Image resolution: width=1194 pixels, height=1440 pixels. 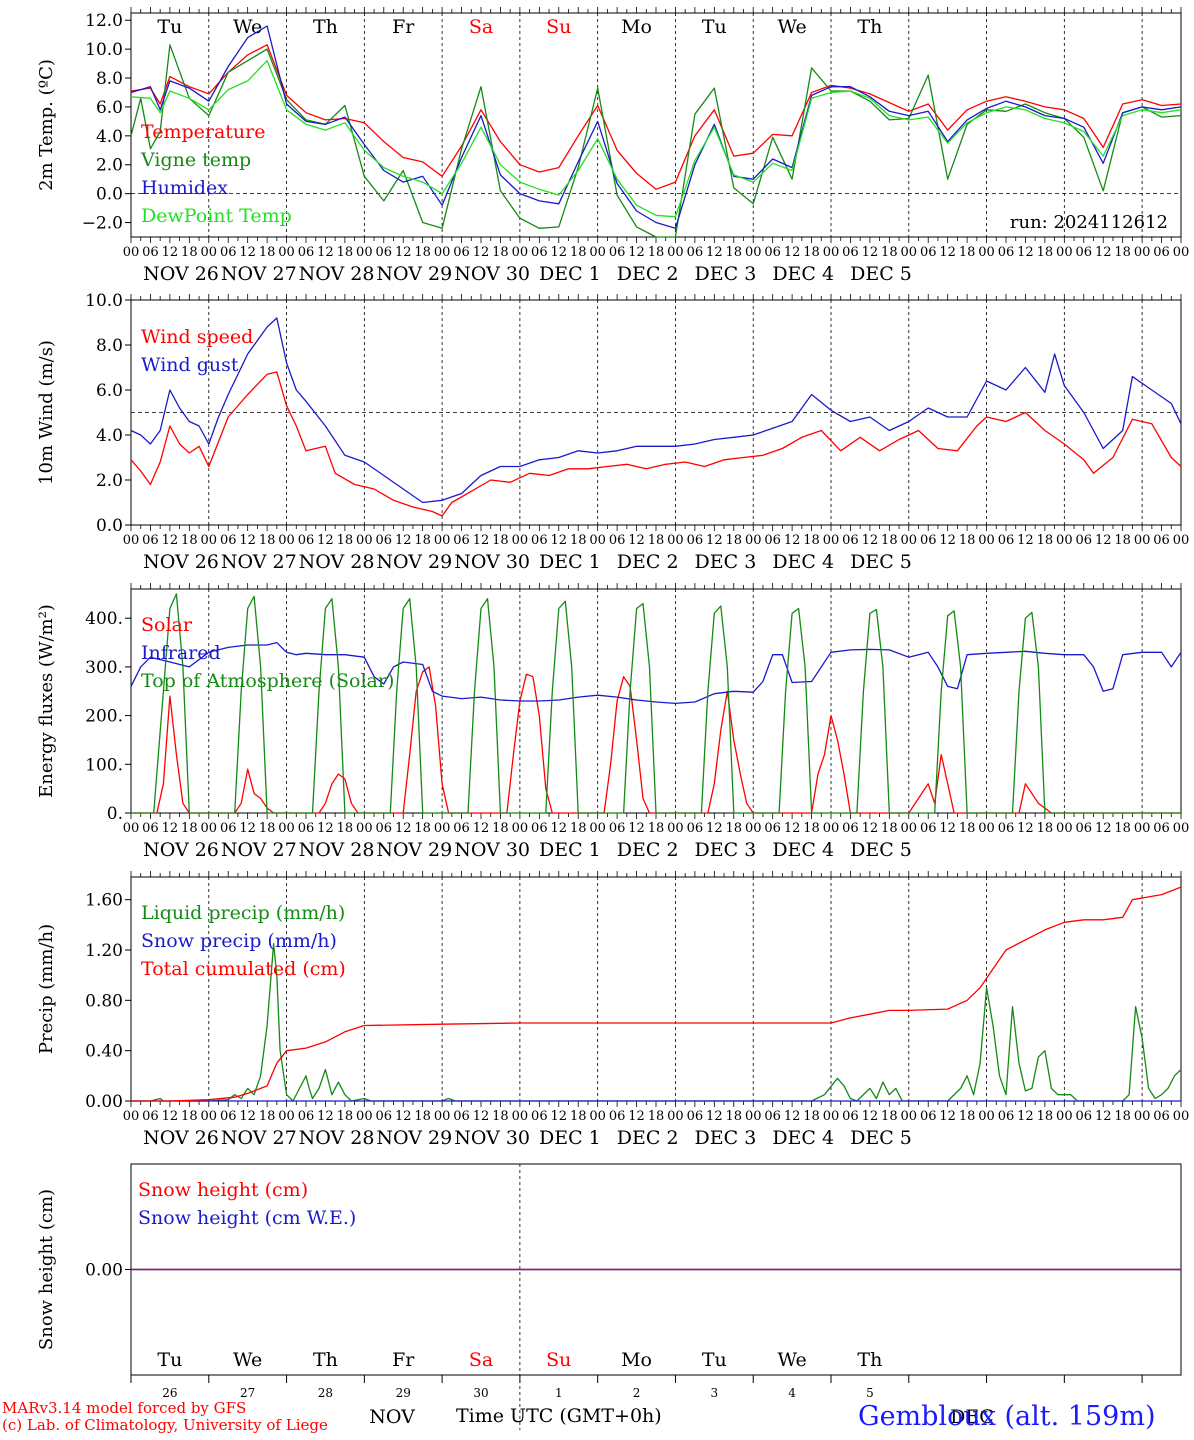 I want to click on y-tick-label: 12.0, so click(x=104, y=21).